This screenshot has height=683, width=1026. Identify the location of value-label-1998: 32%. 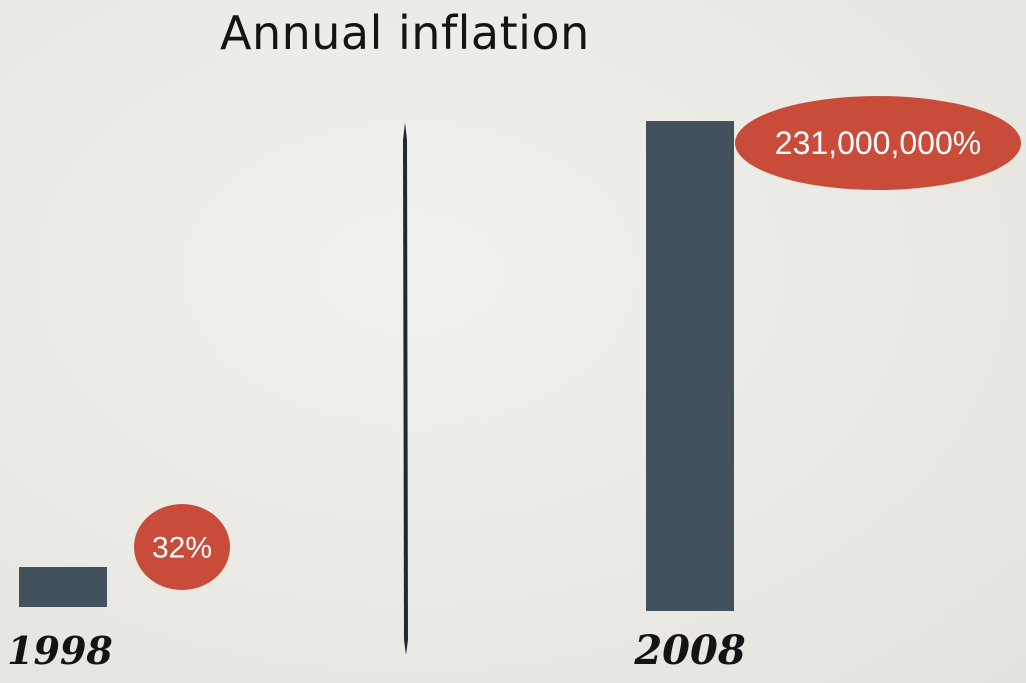
(182, 548).